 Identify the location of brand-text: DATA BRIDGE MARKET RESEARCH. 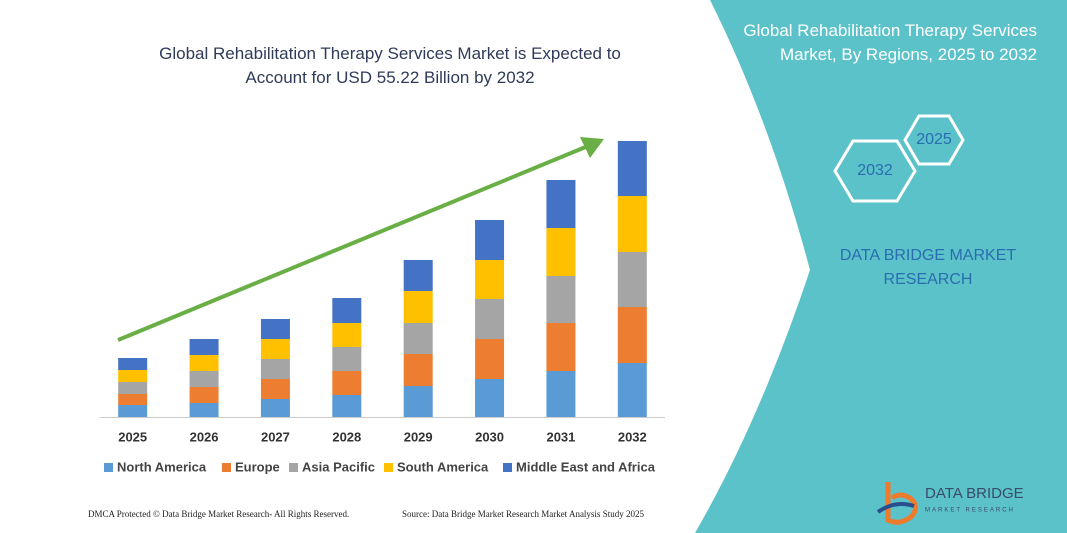
(928, 267).